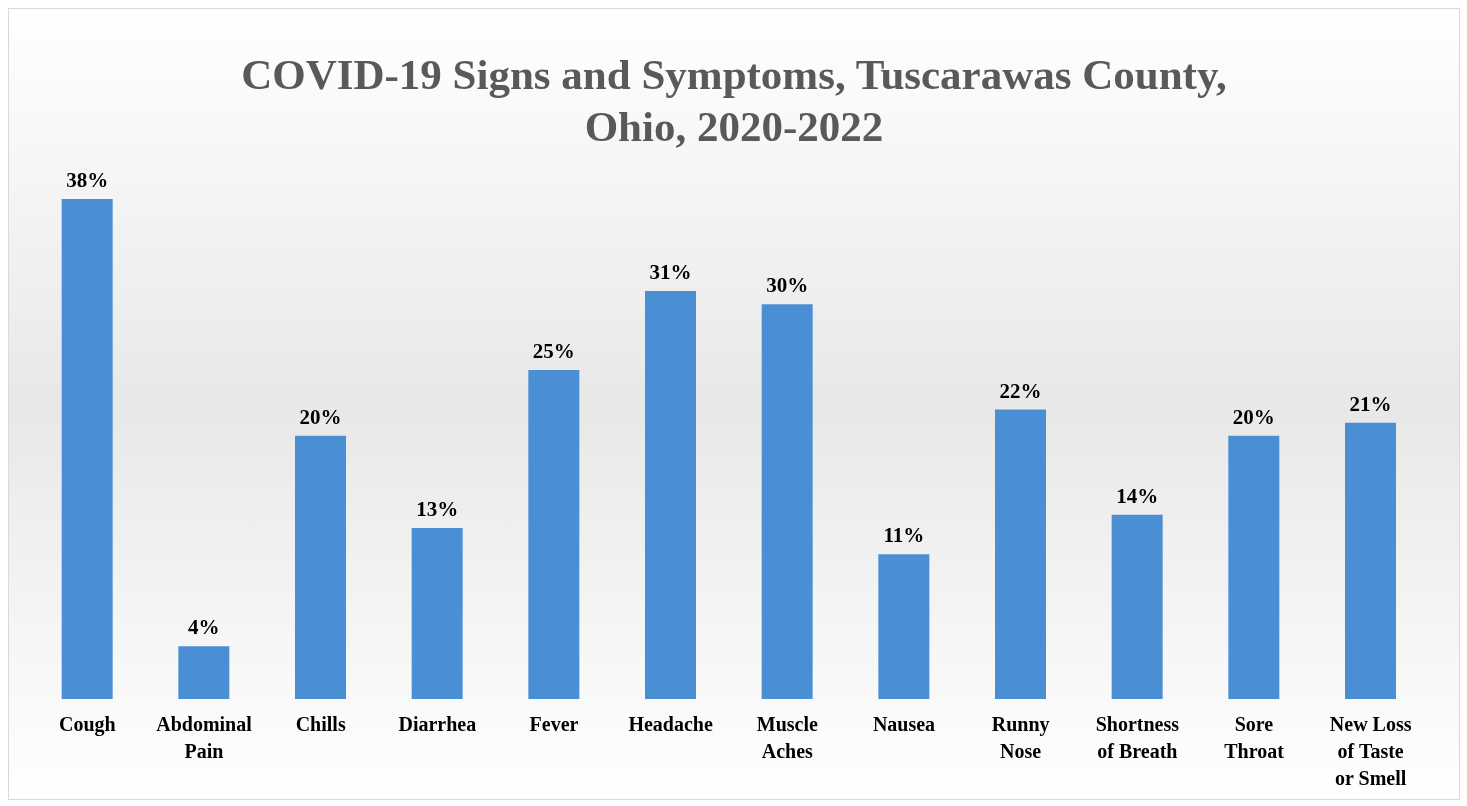 This screenshot has width=1467, height=806. What do you see at coordinates (1020, 737) in the screenshot?
I see `x-tick-label: Runny Nose` at bounding box center [1020, 737].